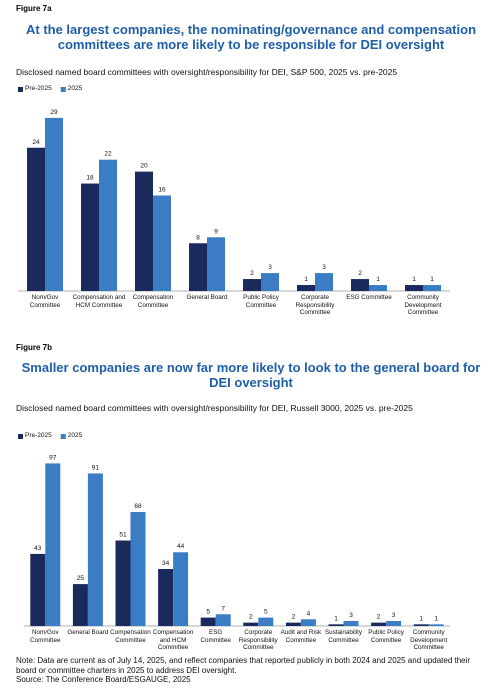  What do you see at coordinates (90, 178) in the screenshot?
I see `value-label: 18` at bounding box center [90, 178].